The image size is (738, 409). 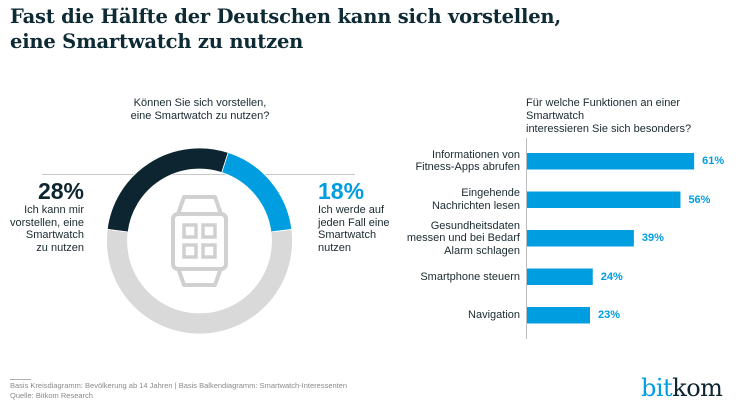 What do you see at coordinates (609, 315) in the screenshot?
I see `bar-value-label: 23%` at bounding box center [609, 315].